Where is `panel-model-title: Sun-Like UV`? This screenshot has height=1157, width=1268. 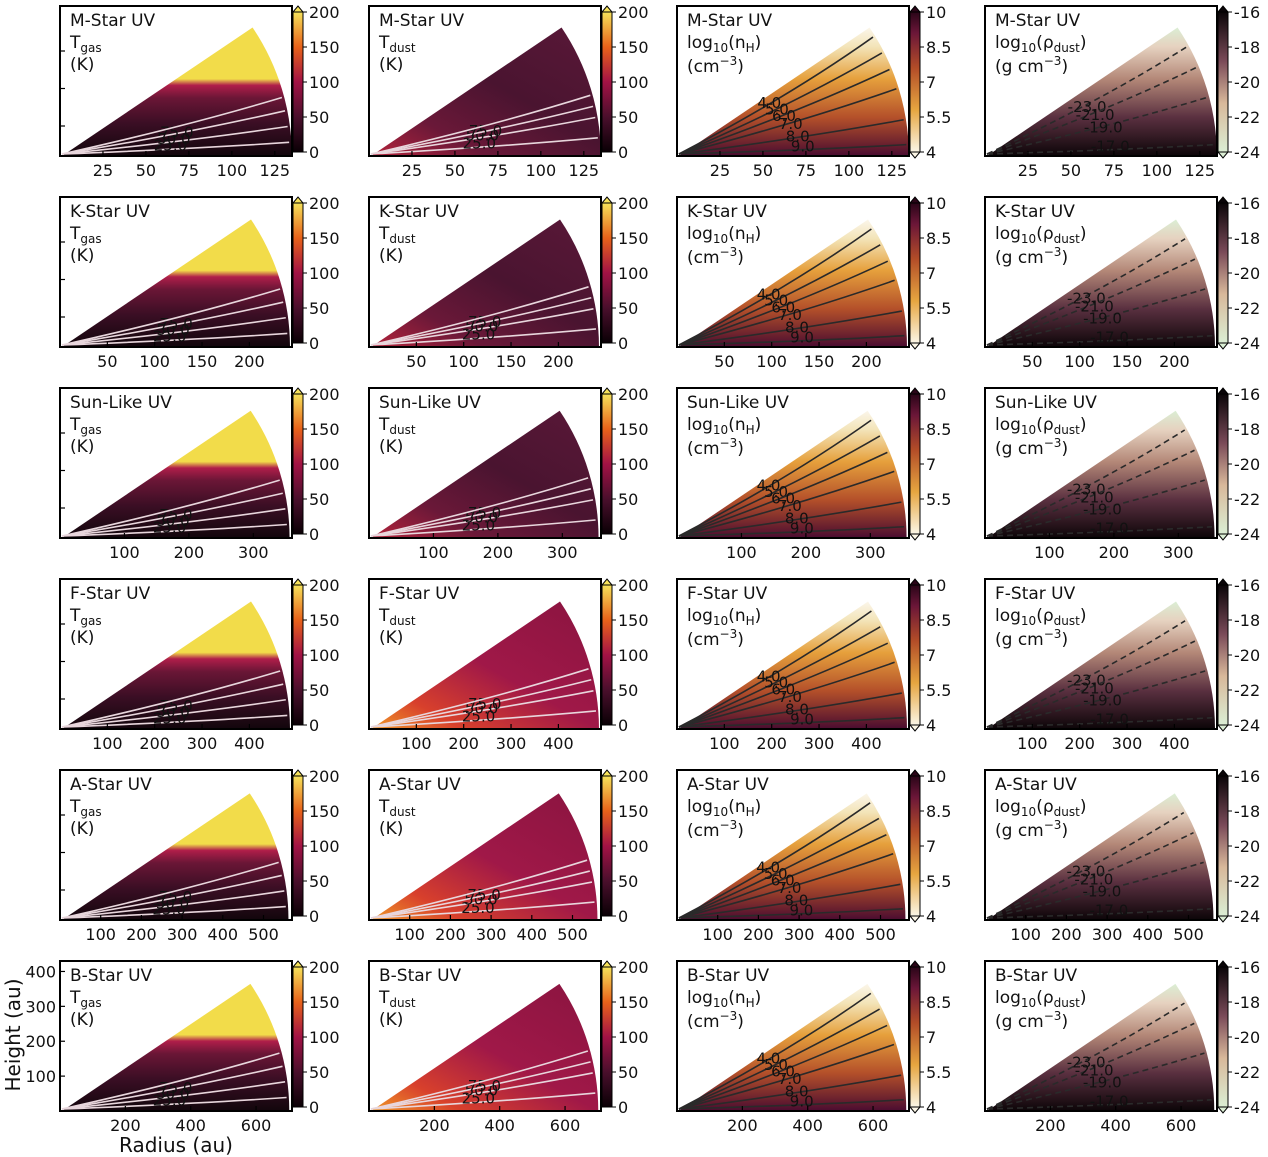
panel-model-title: Sun-Like UV is located at coordinates (738, 403).